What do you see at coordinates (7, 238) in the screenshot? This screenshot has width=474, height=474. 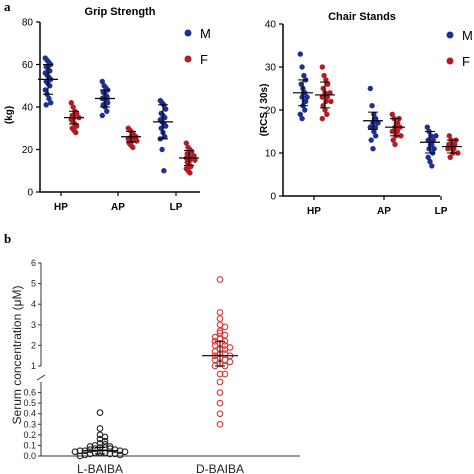 I see `panel-b-letter: b` at bounding box center [7, 238].